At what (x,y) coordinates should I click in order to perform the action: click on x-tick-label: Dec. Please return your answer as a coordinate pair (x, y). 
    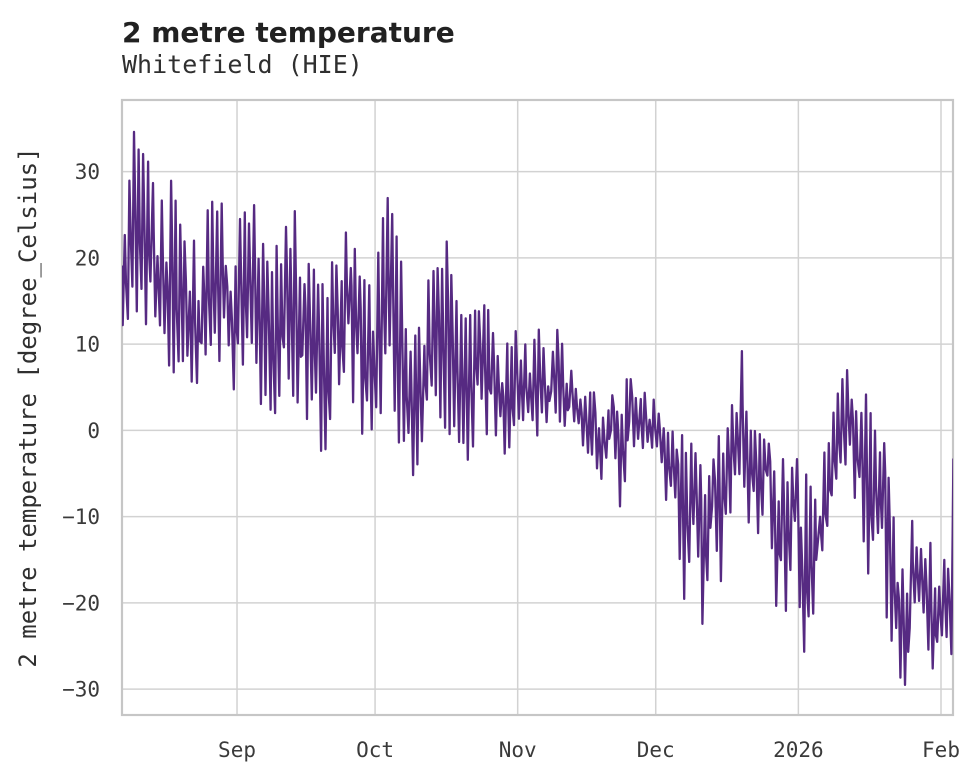
    Looking at the image, I should click on (656, 750).